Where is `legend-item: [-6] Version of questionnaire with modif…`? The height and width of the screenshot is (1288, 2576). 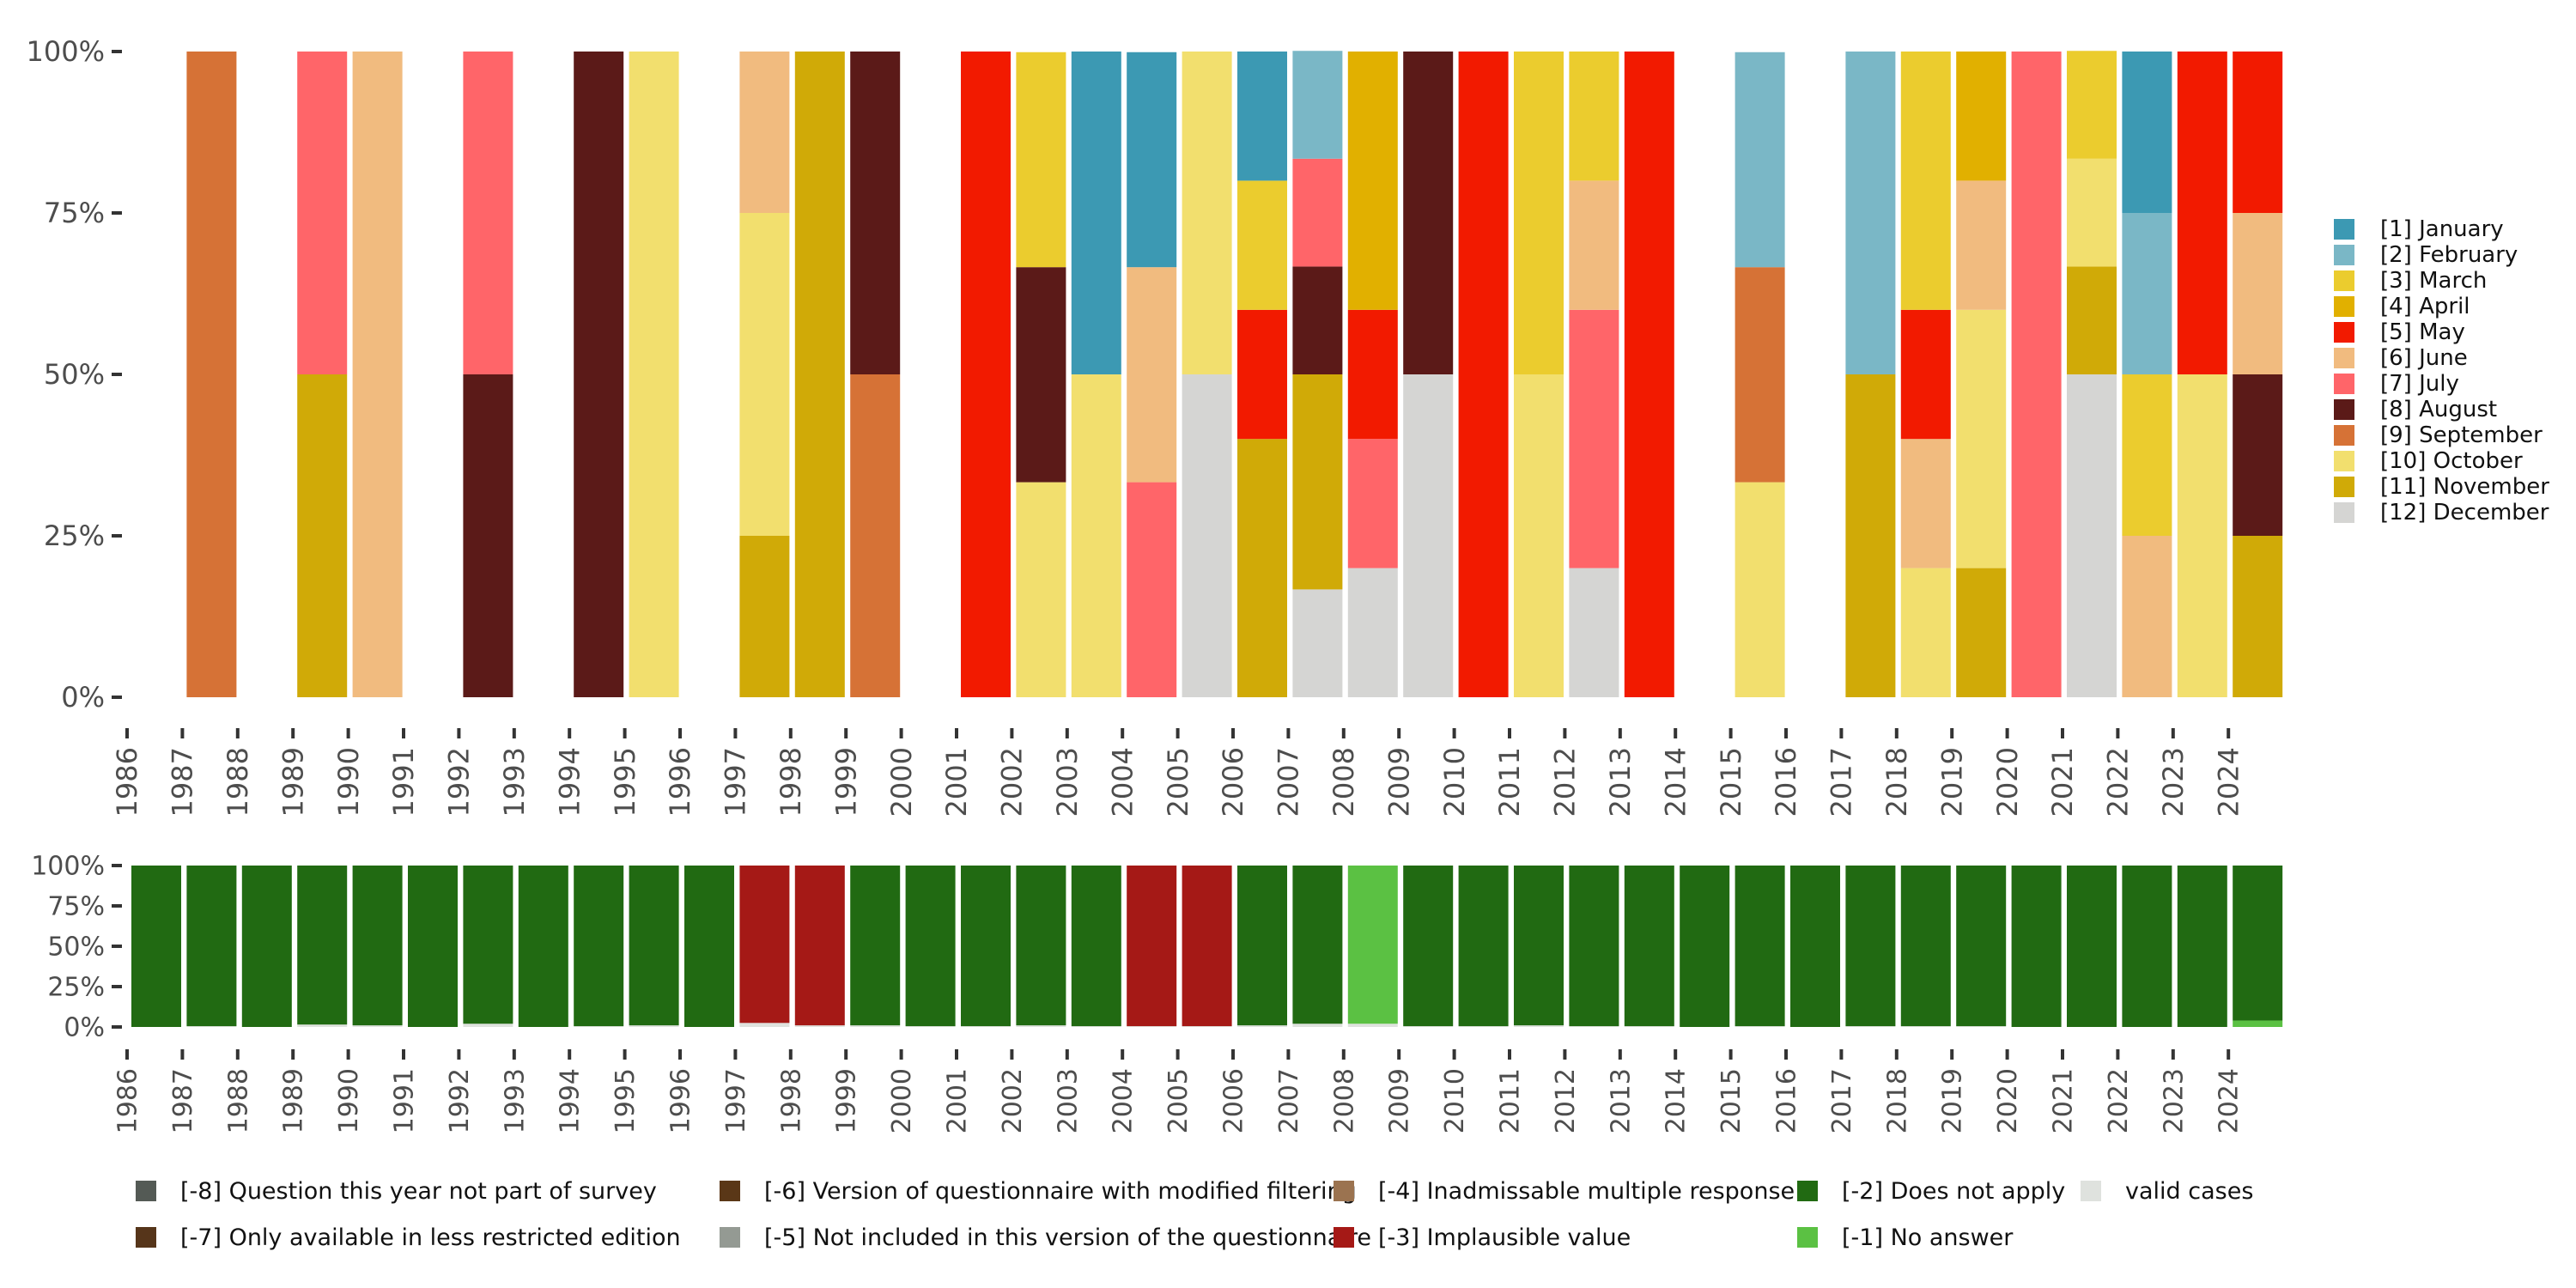
legend-item: [-6] Version of questionnaire with modif… is located at coordinates (1038, 1191).